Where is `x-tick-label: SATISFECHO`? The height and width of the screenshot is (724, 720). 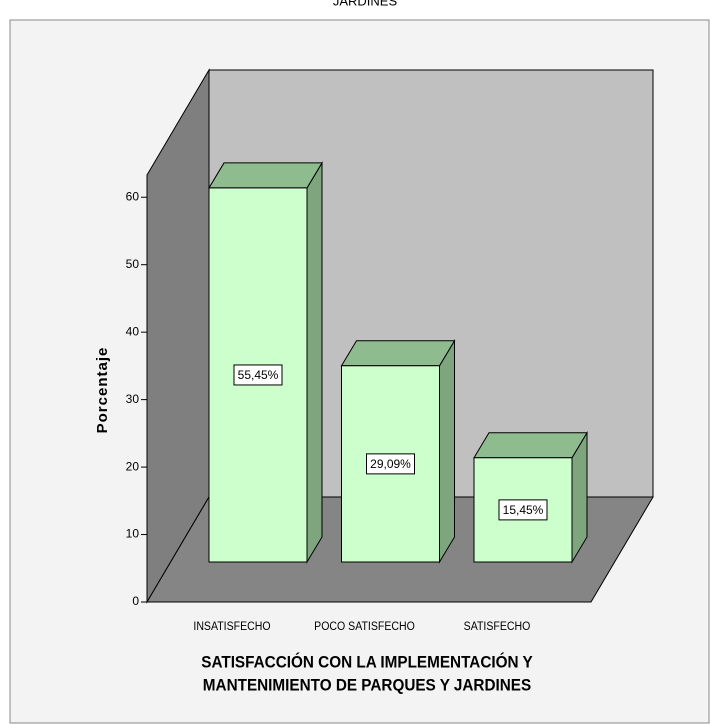
x-tick-label: SATISFECHO is located at coordinates (497, 627).